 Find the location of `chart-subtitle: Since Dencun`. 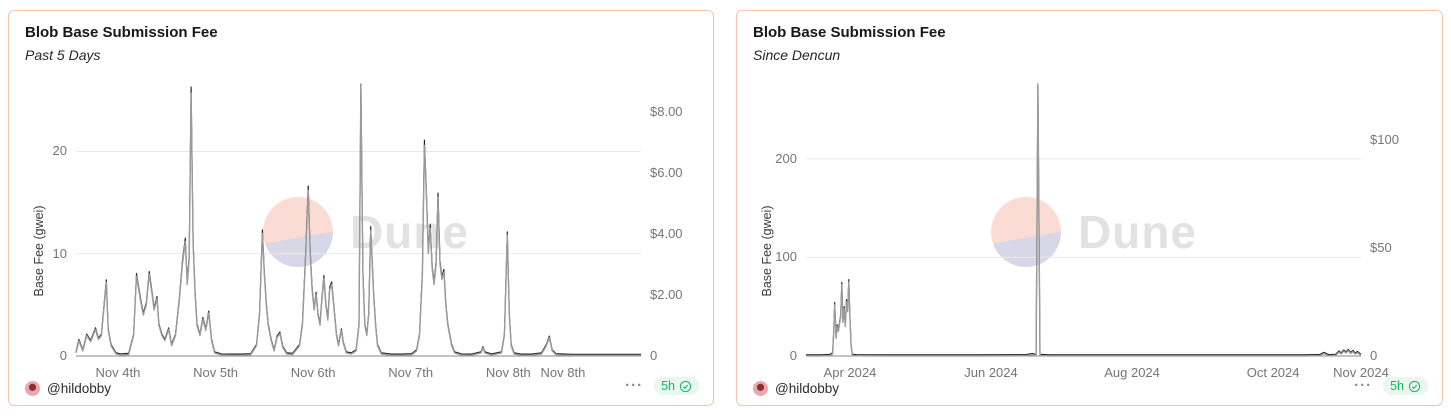

chart-subtitle: Since Dencun is located at coordinates (797, 55).